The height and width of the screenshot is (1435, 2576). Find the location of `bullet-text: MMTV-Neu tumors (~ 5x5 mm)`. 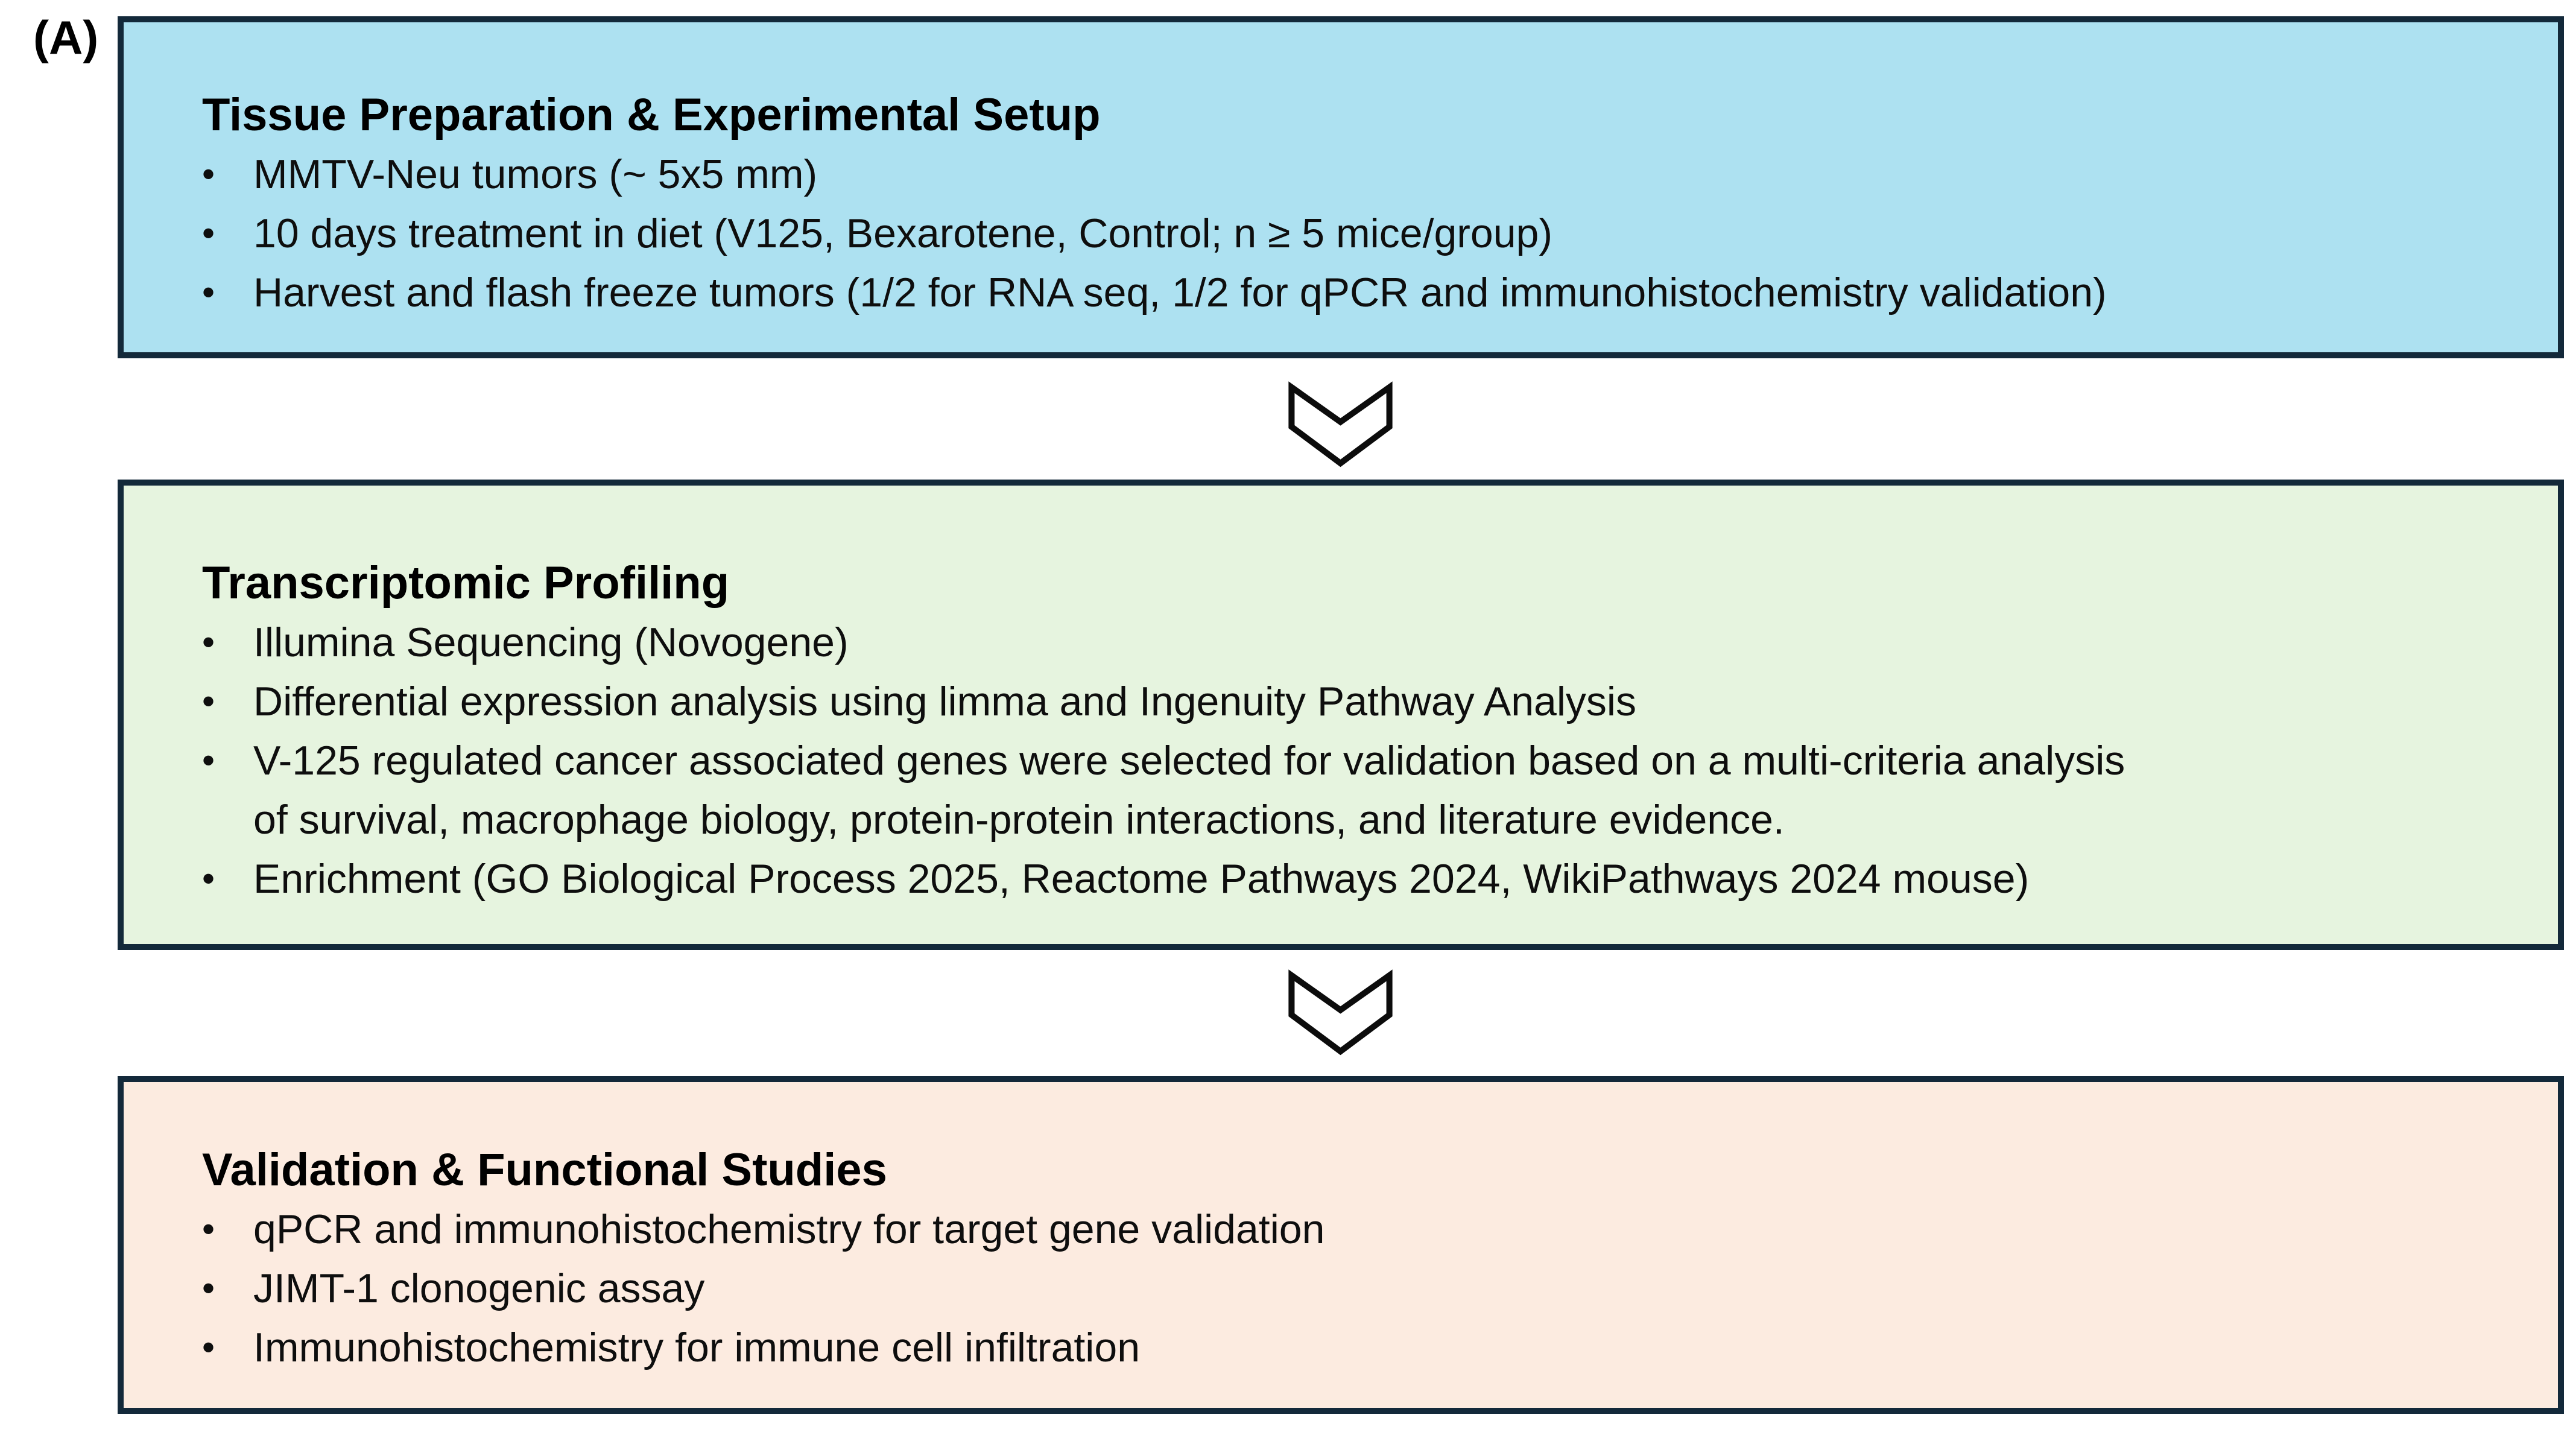

bullet-text: MMTV-Neu tumors (~ 5x5 mm) is located at coordinates (535, 174).